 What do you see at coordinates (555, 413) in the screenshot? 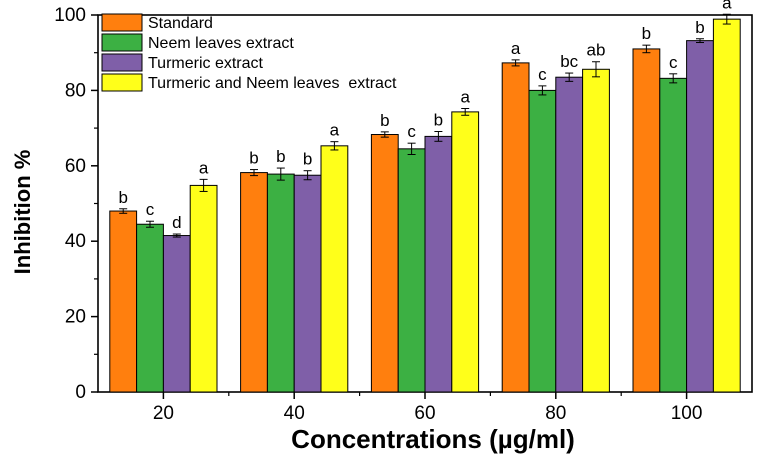
I see `x-tick-label: 80` at bounding box center [555, 413].